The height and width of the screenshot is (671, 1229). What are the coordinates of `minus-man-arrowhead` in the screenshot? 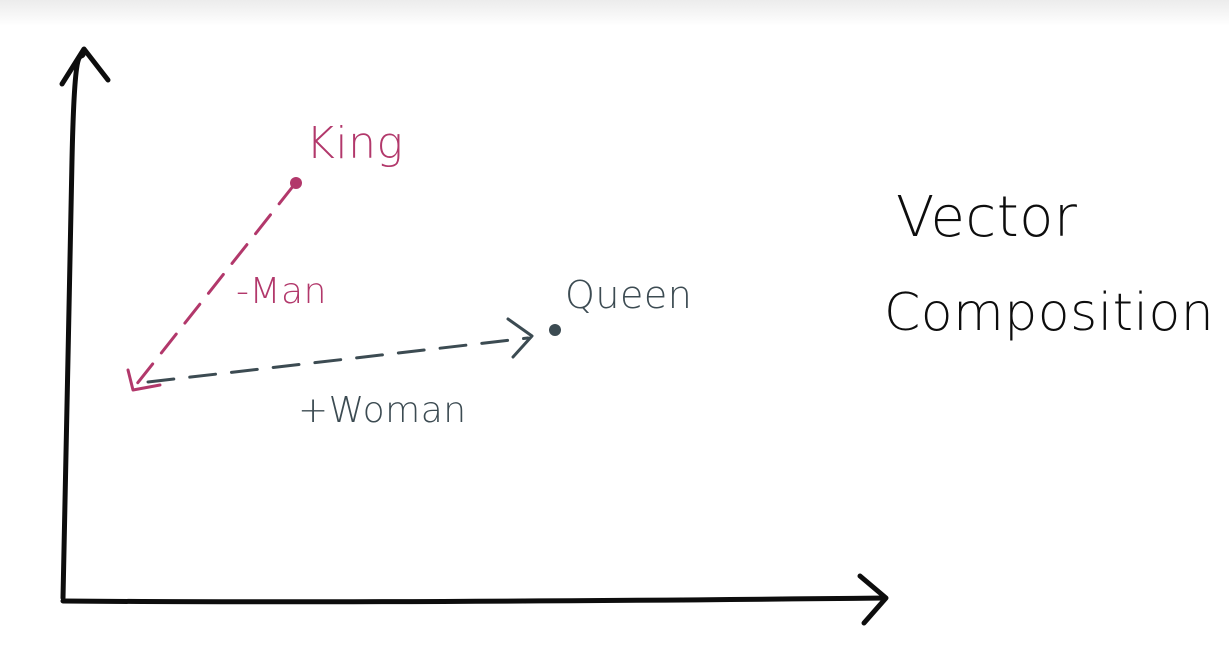 It's located at (144, 380).